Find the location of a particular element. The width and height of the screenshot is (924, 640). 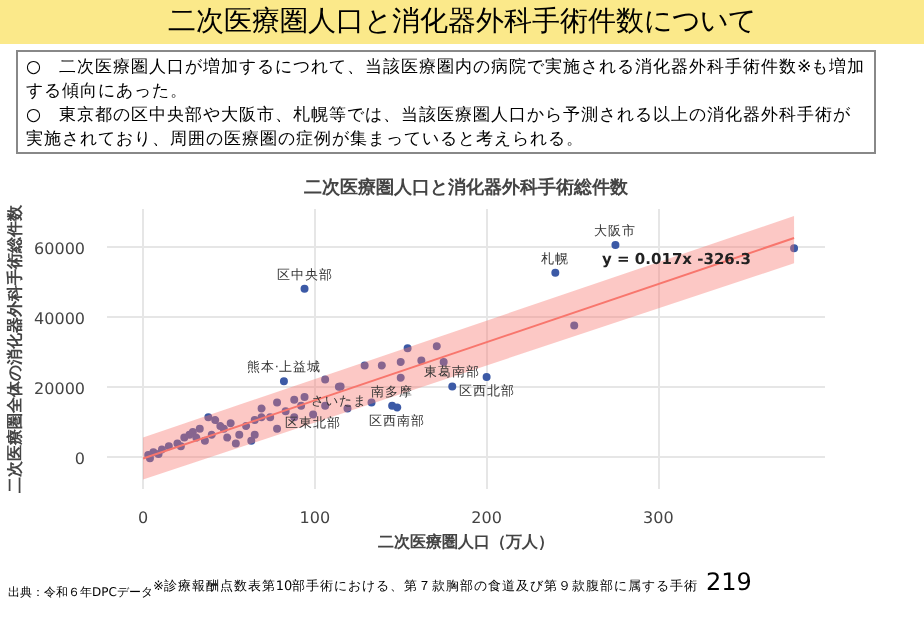

x-tick-label: 300 is located at coordinates (658, 518).